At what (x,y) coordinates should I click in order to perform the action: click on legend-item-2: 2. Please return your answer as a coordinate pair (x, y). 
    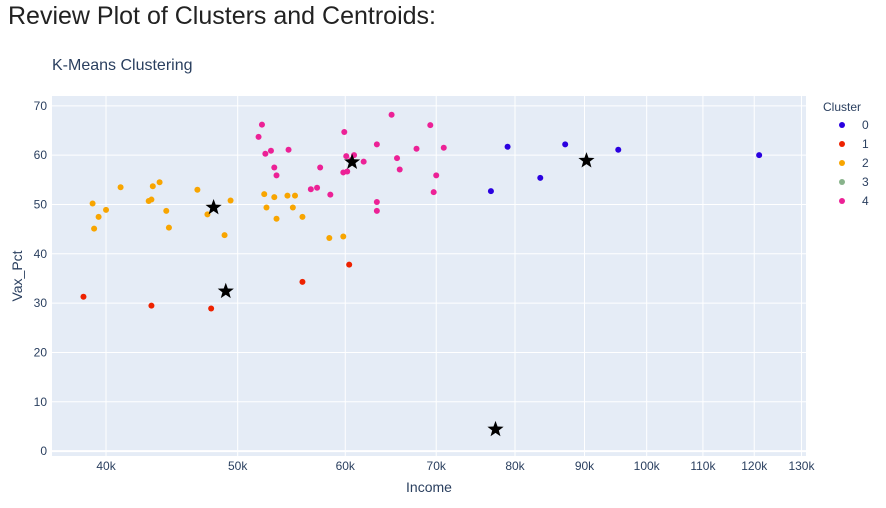
    Looking at the image, I should click on (854, 163).